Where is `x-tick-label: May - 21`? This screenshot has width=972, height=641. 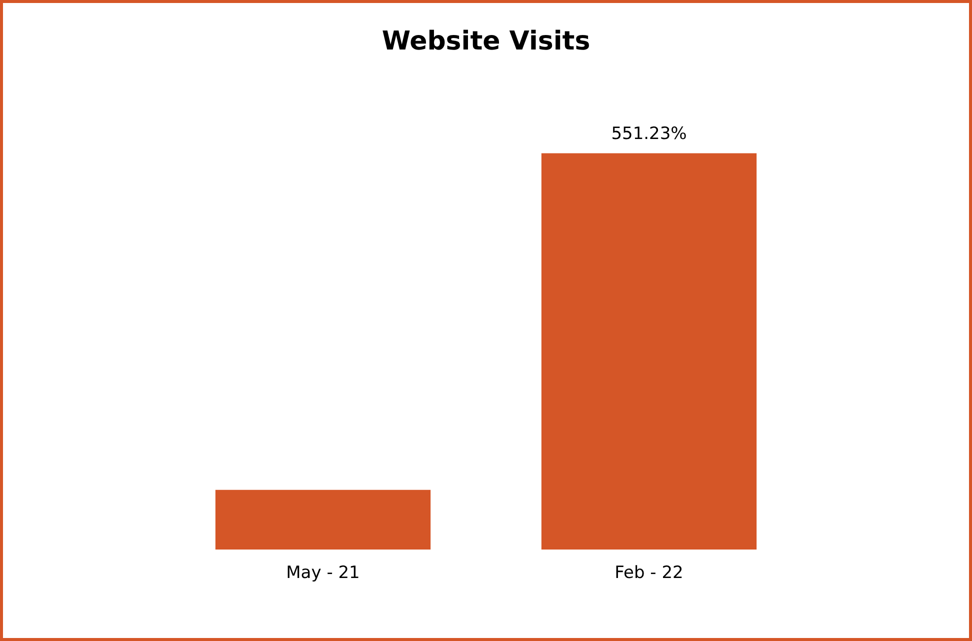 x-tick-label: May - 21 is located at coordinates (323, 573).